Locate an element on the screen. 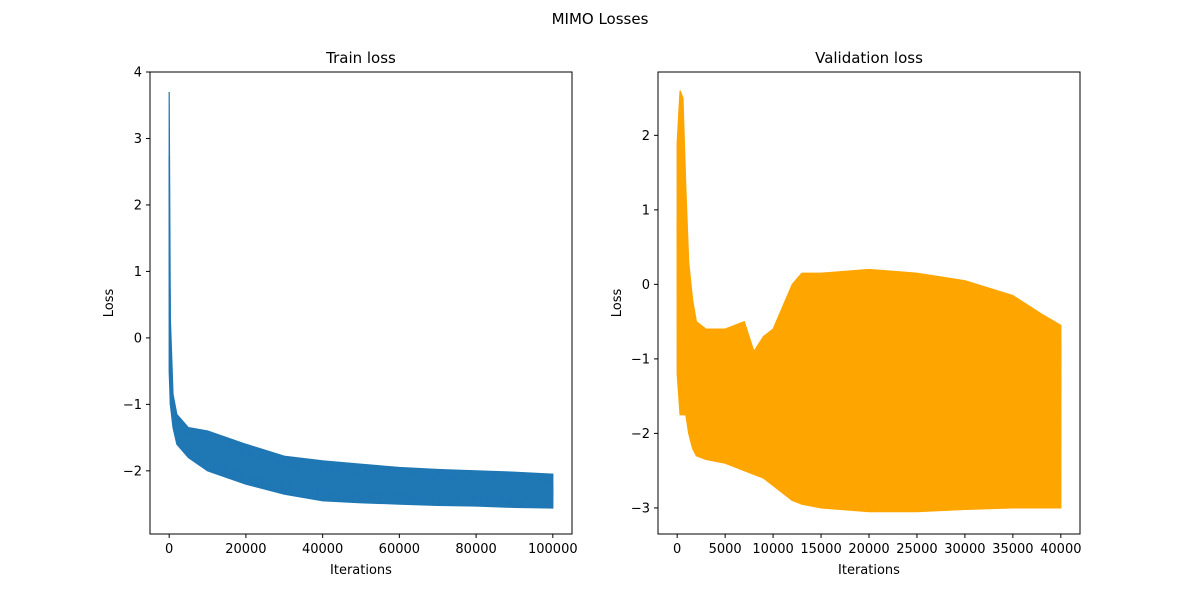 The width and height of the screenshot is (1200, 600). validation-loss-xtick-label: 5000 is located at coordinates (725, 549).